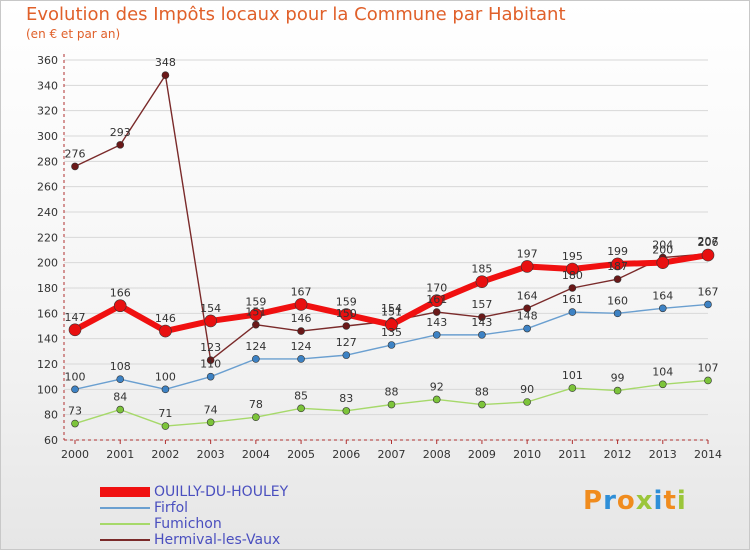 The width and height of the screenshot is (750, 550). I want to click on data-label: 99, so click(618, 378).